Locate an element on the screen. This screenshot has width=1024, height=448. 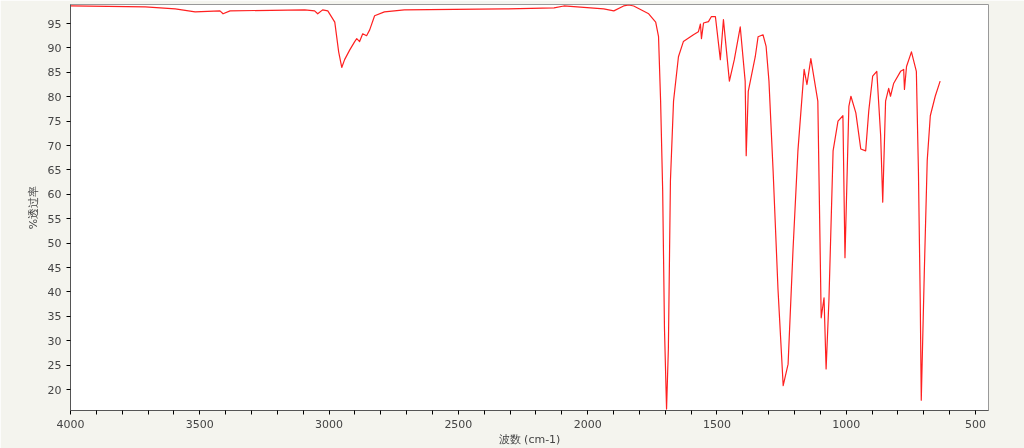
x-axis-title: 波数 (cm-1) is located at coordinates (529, 439).